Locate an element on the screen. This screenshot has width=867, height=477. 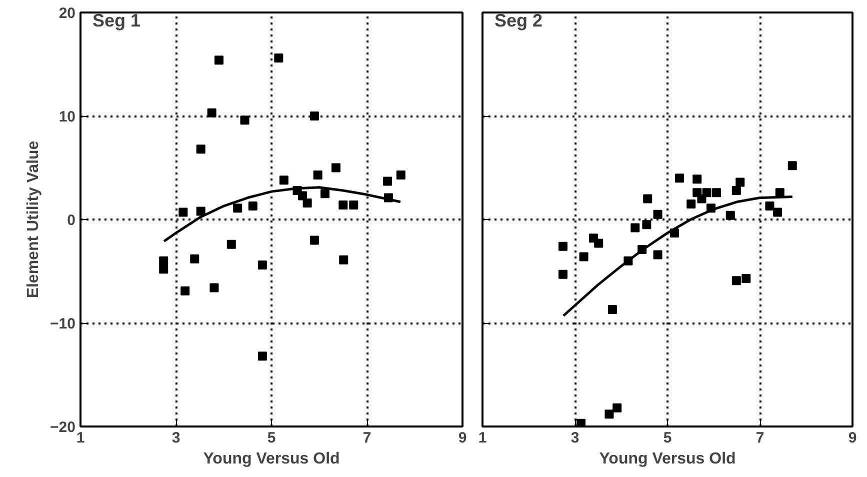
y-tick-label: 20 is located at coordinates (67, 13).